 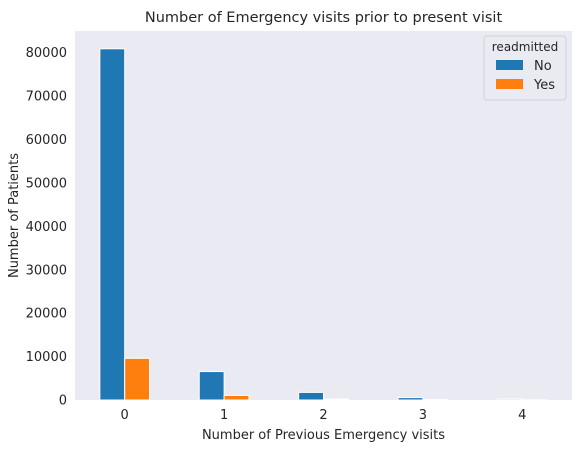 What do you see at coordinates (46, 140) in the screenshot?
I see `y-tick-label: 60000` at bounding box center [46, 140].